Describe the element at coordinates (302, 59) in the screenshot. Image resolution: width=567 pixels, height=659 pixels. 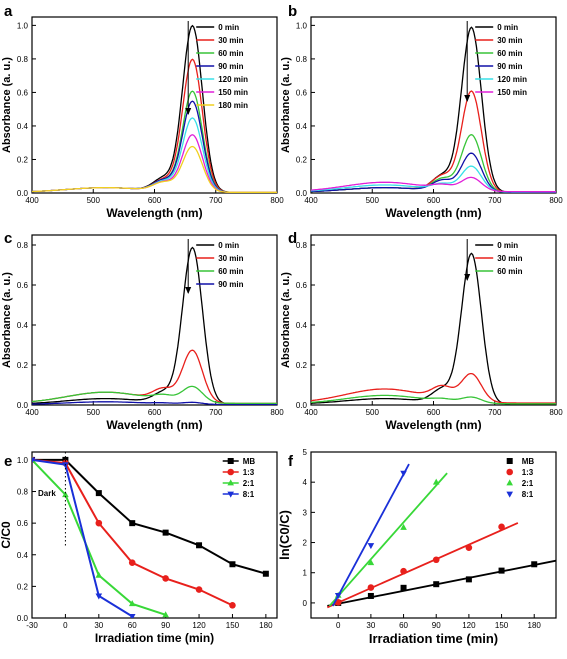
I see `y-tick-label: 0.8` at that location.